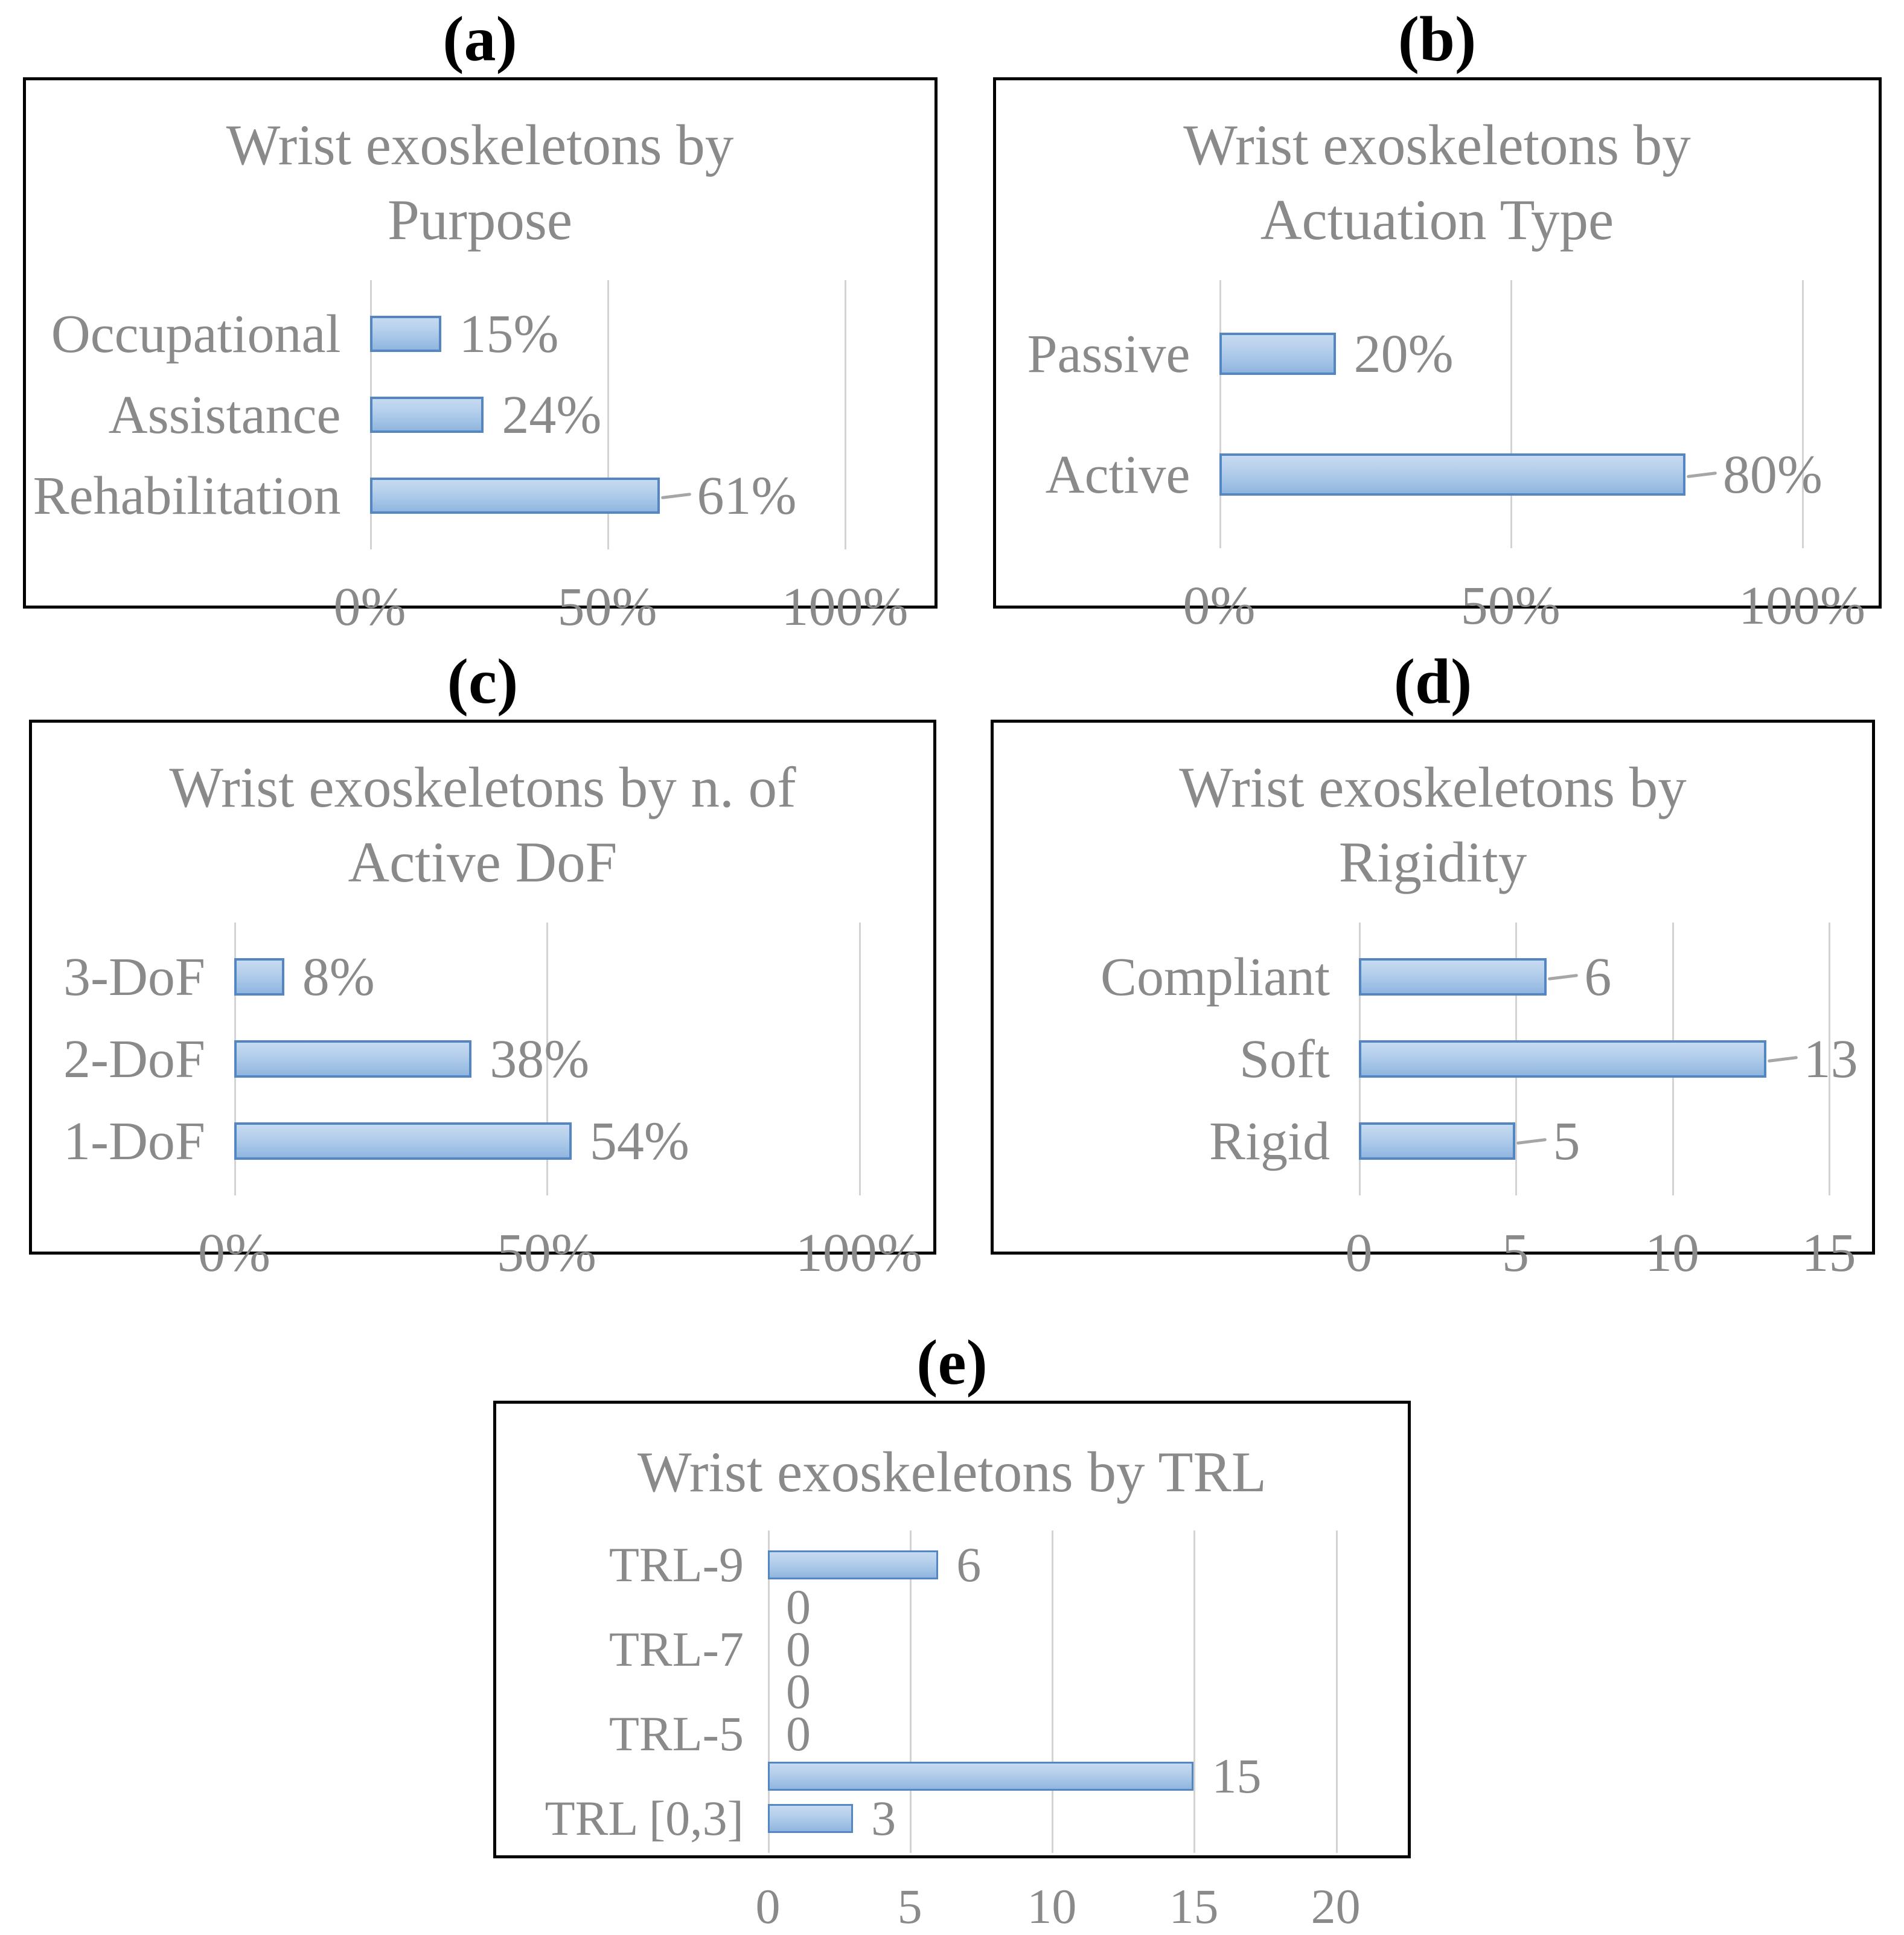  Describe the element at coordinates (1540, 353) in the screenshot. I see `bar-row: 20%` at that location.